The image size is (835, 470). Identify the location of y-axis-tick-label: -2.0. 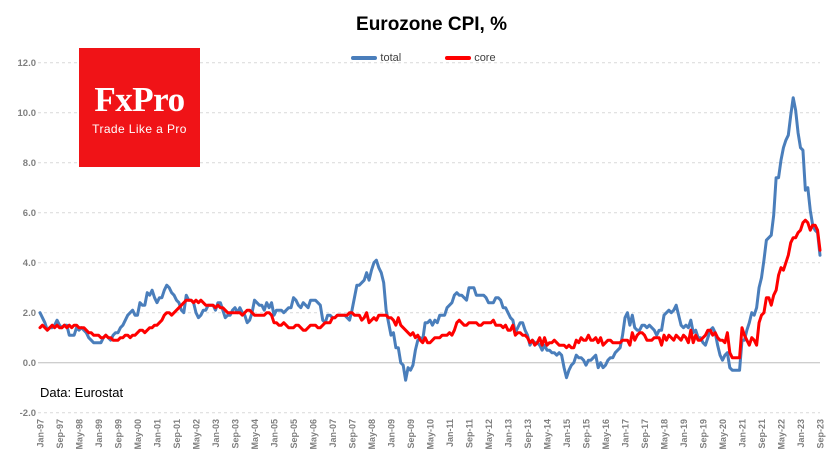
(28, 413).